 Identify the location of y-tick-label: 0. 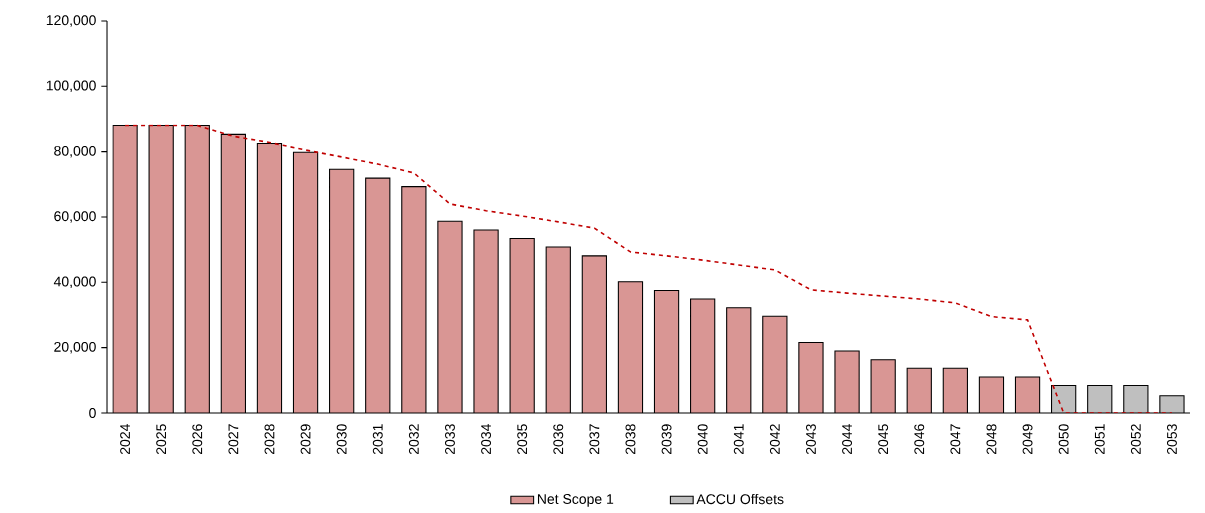
(92, 413).